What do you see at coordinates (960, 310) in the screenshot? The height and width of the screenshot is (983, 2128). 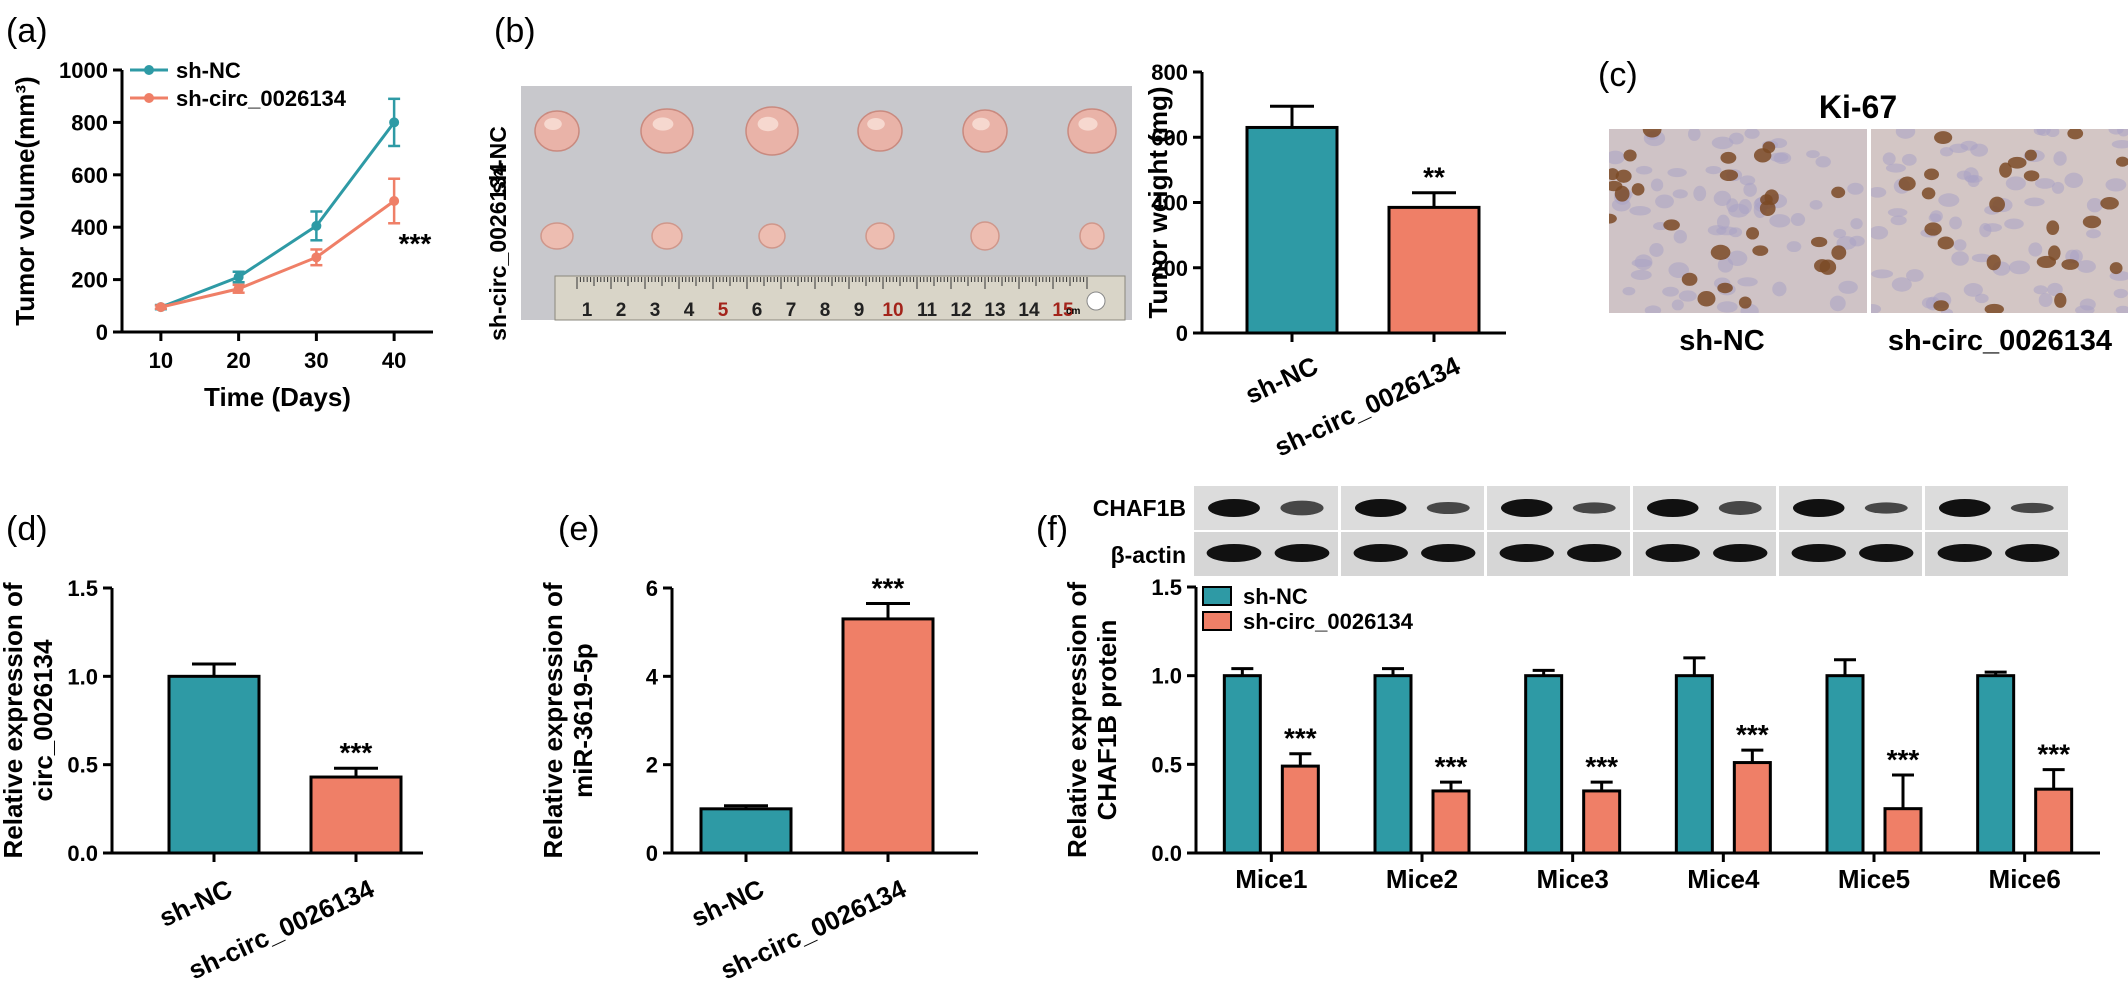 I see `ruler-number: 12` at bounding box center [960, 310].